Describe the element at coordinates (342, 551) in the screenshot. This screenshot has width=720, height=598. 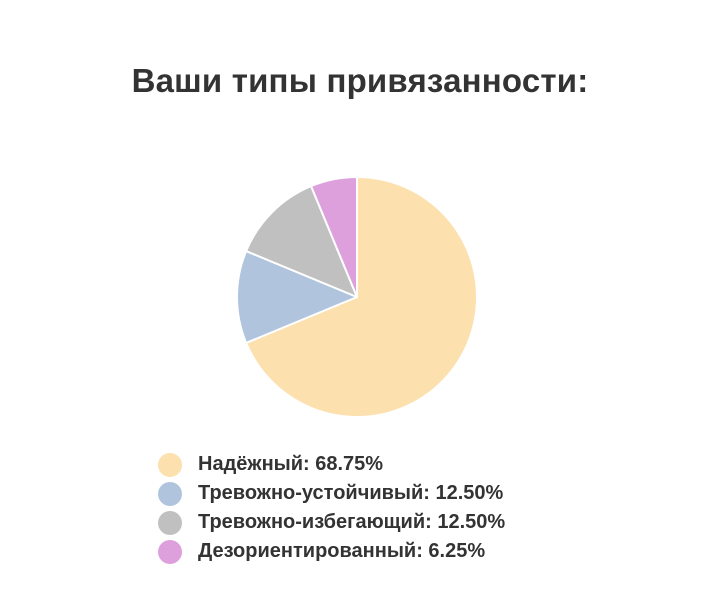
I see `legend-label: Дезориентированный: 6.25%` at that location.